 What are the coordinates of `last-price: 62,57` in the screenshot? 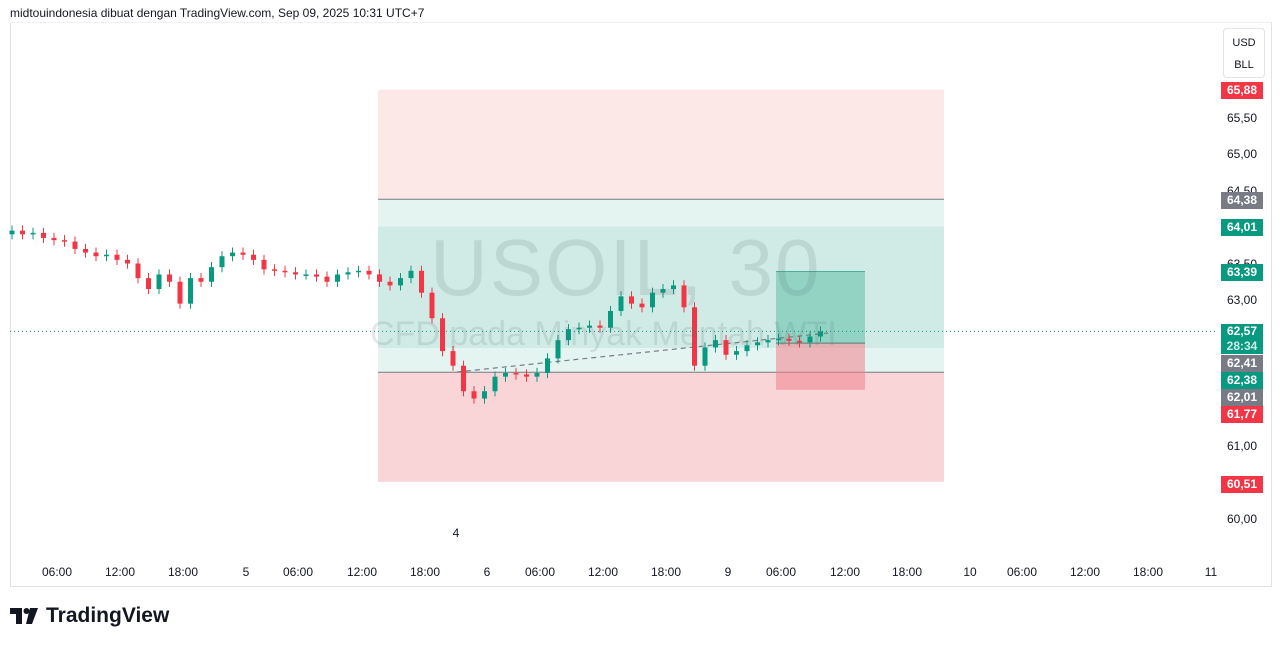 It's located at (1242, 331).